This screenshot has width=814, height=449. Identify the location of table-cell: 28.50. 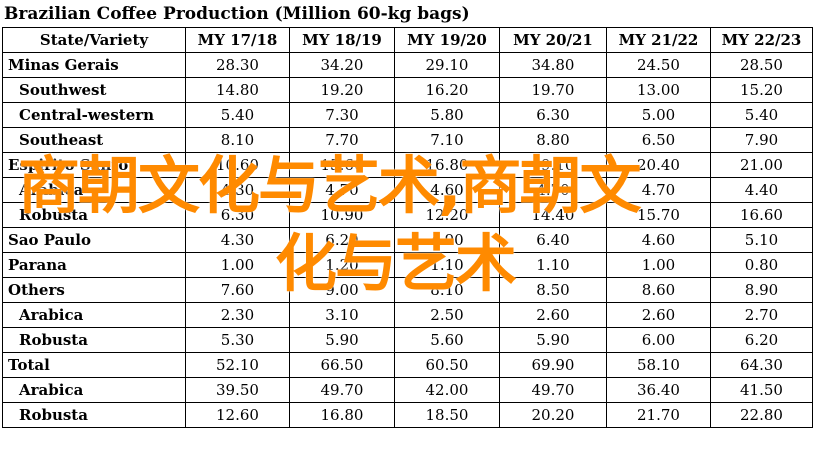
(761, 65).